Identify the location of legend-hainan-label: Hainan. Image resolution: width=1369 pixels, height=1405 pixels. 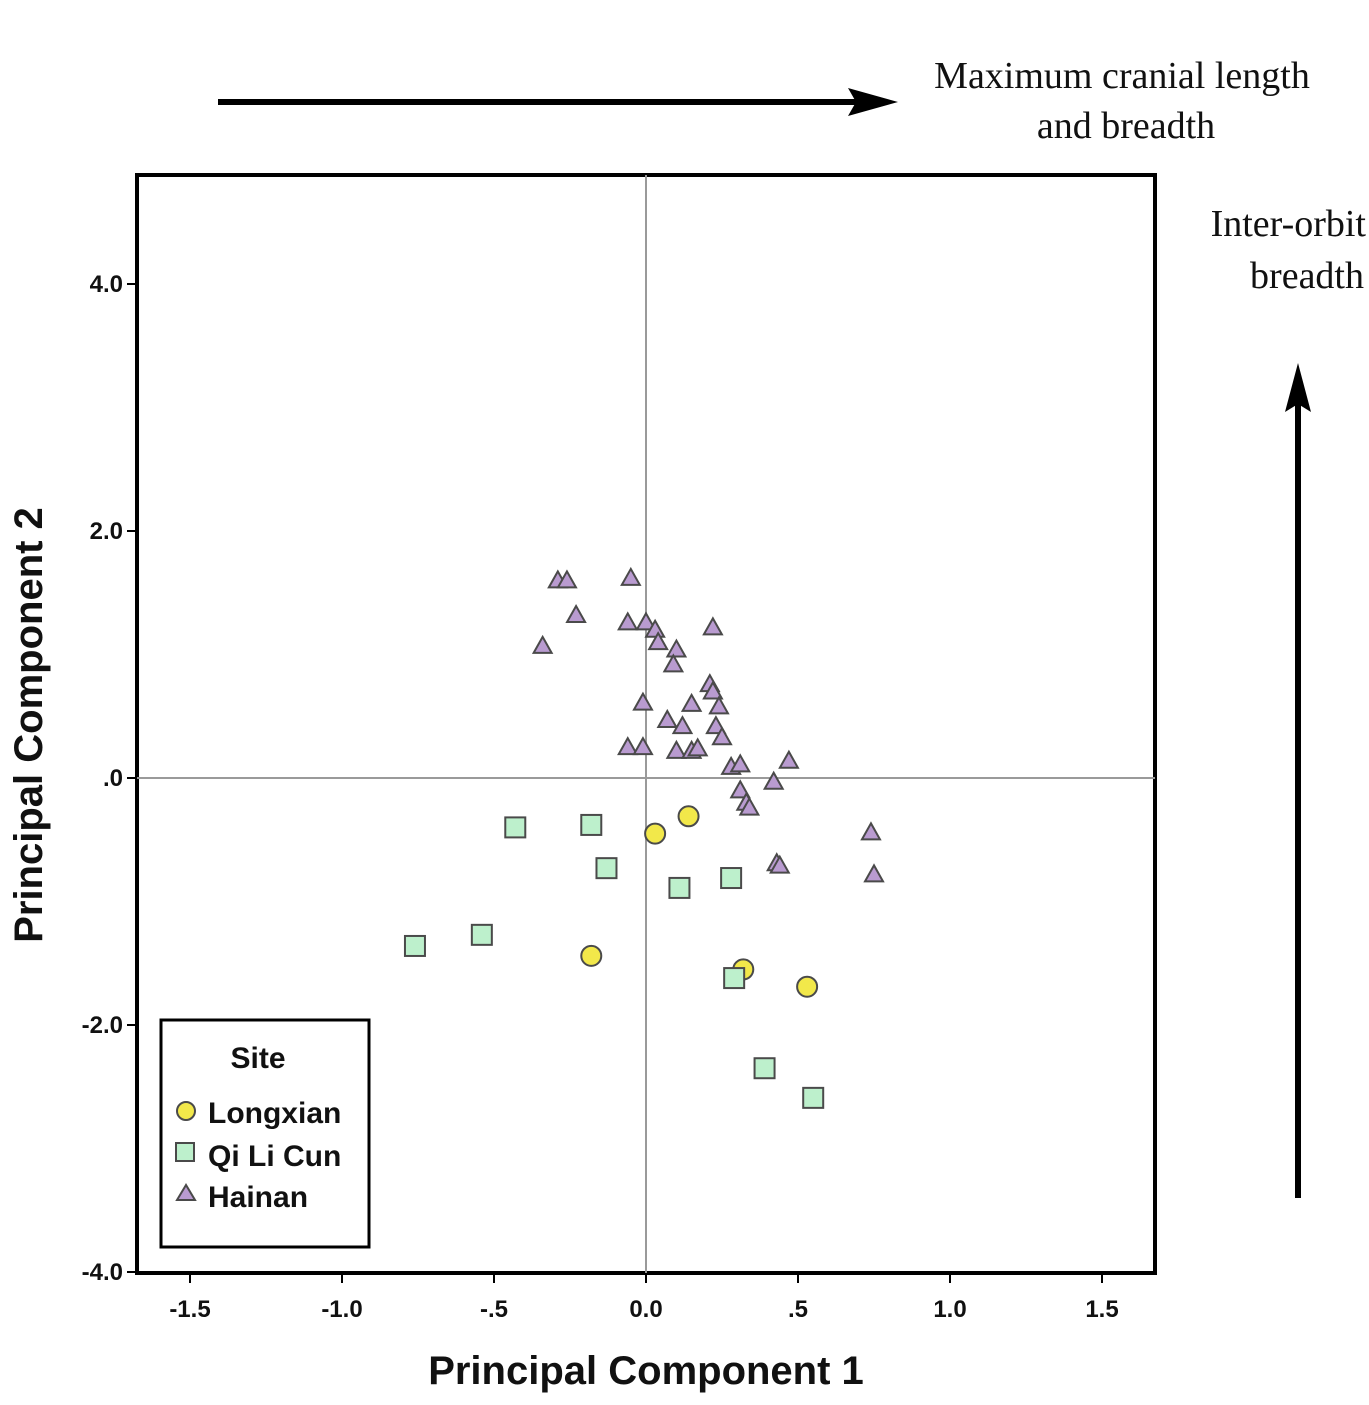
(258, 1197).